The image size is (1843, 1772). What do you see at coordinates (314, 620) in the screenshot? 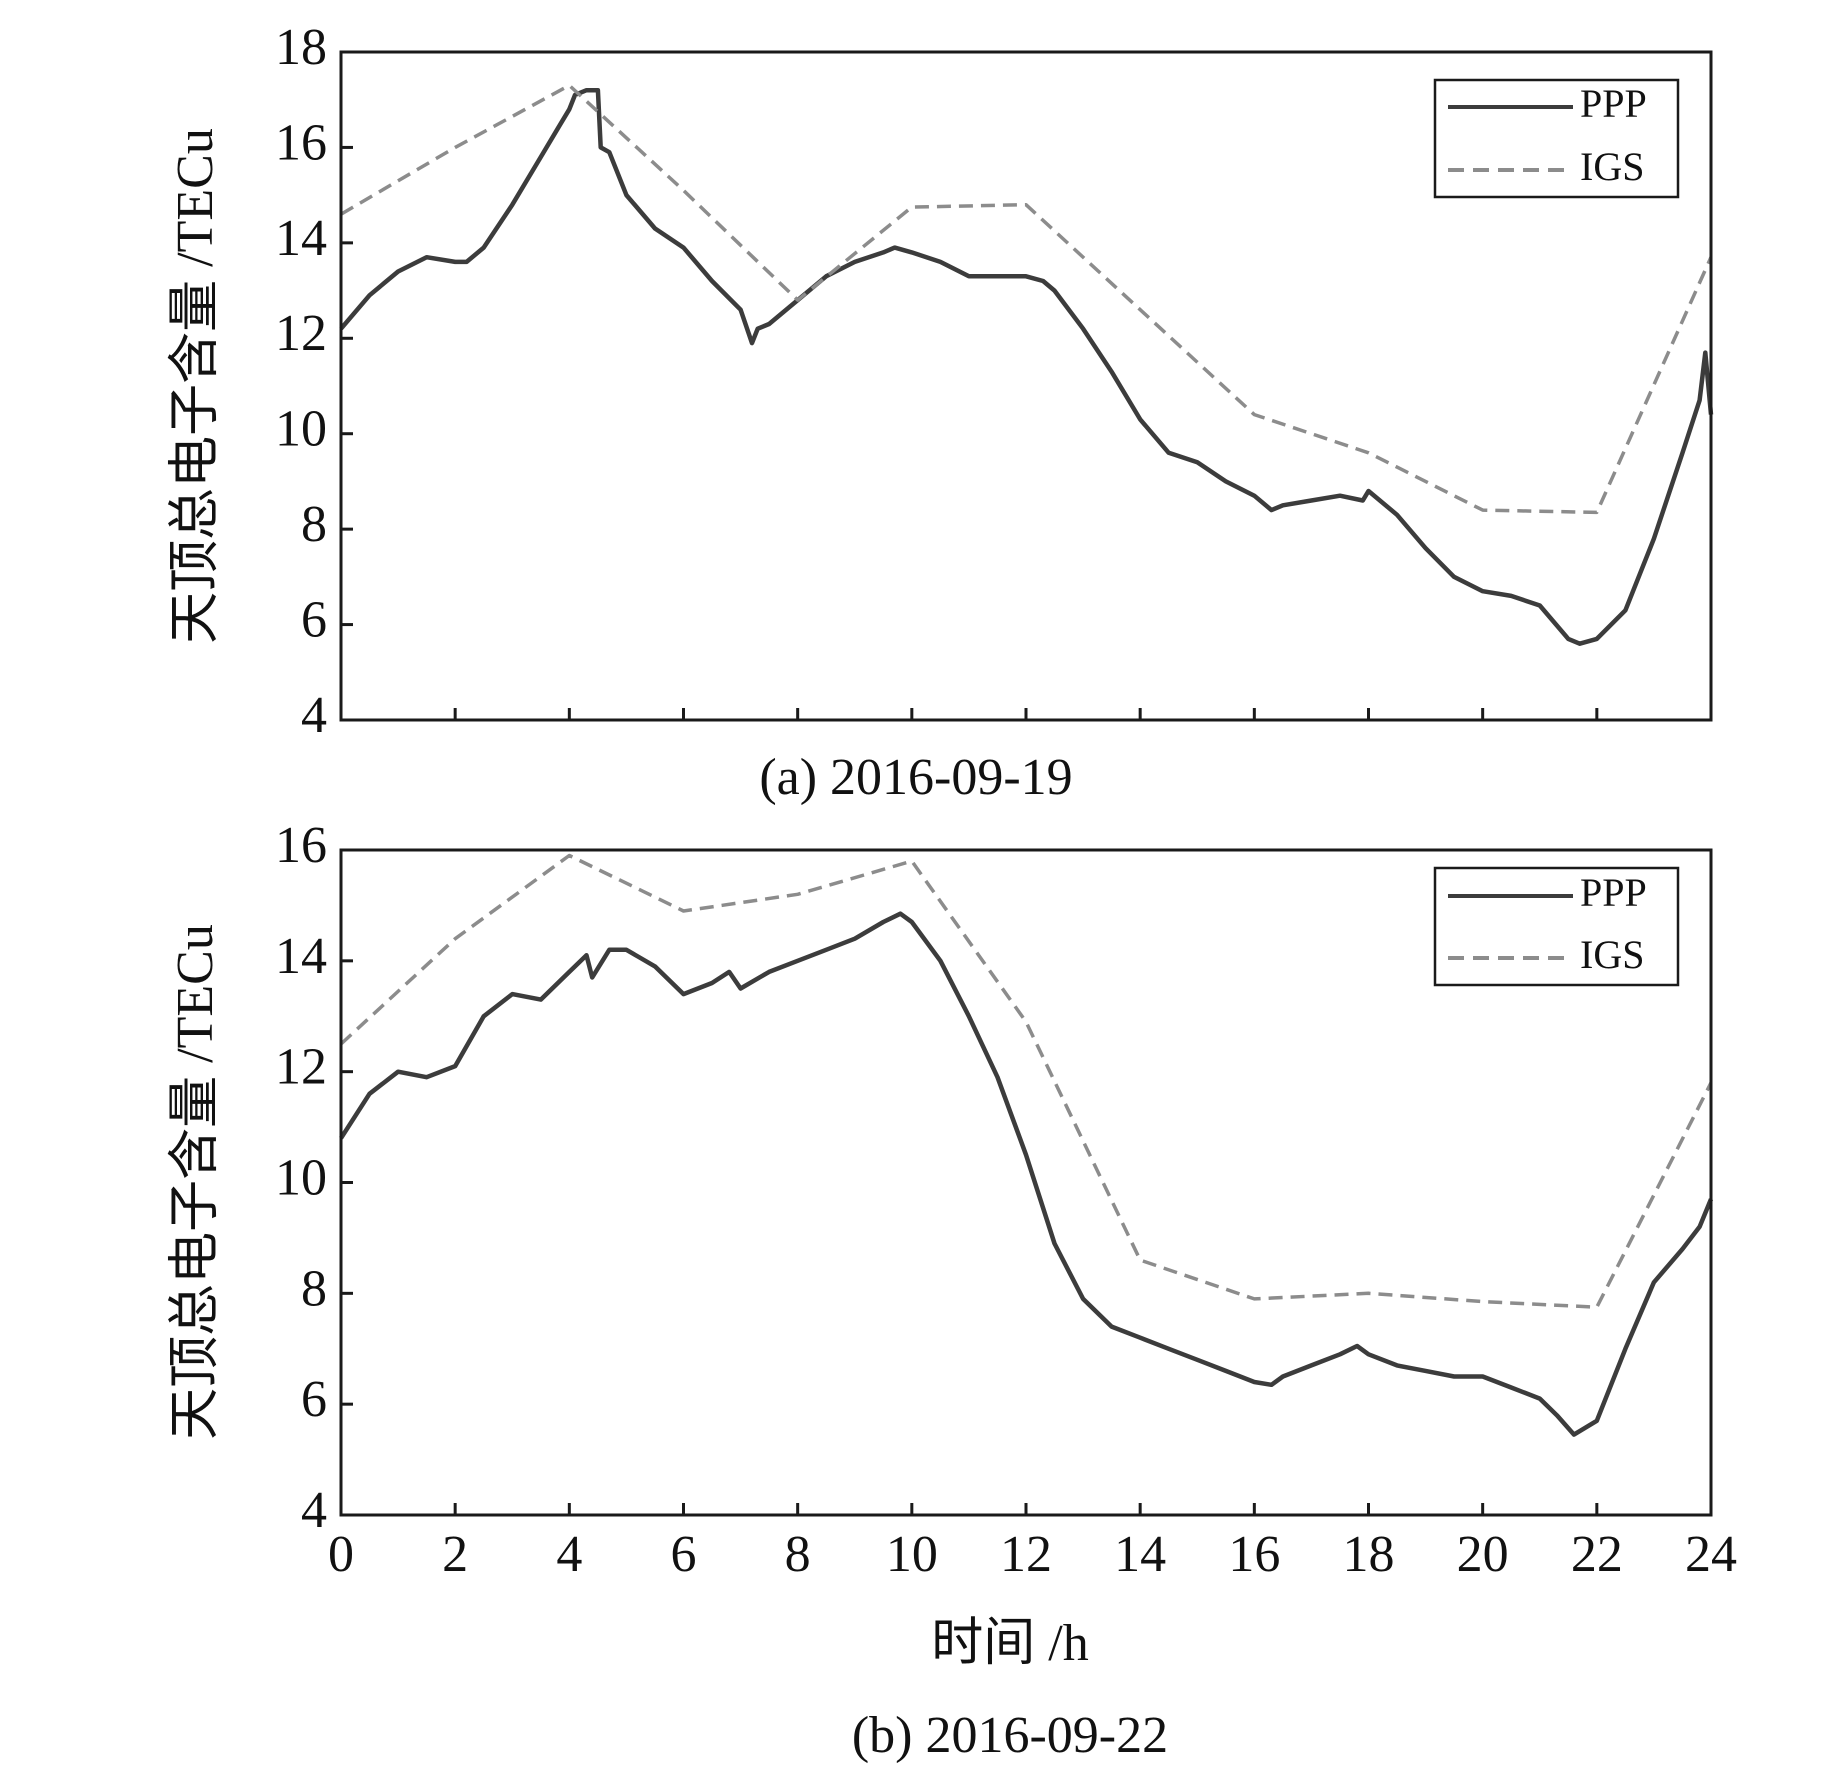
I see `panel-a-y-tick-label: 6` at bounding box center [314, 620].